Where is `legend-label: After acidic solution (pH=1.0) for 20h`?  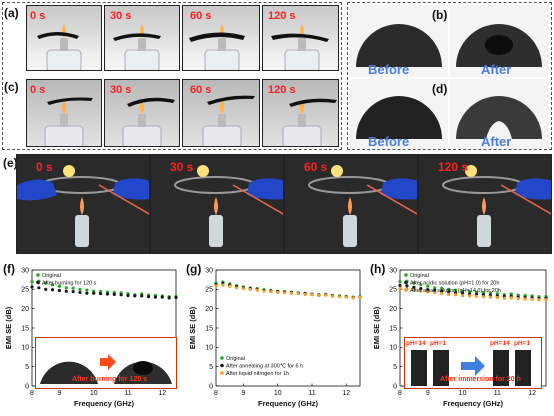 legend-label: After acidic solution (pH=1.0) for 20h is located at coordinates (454, 284).